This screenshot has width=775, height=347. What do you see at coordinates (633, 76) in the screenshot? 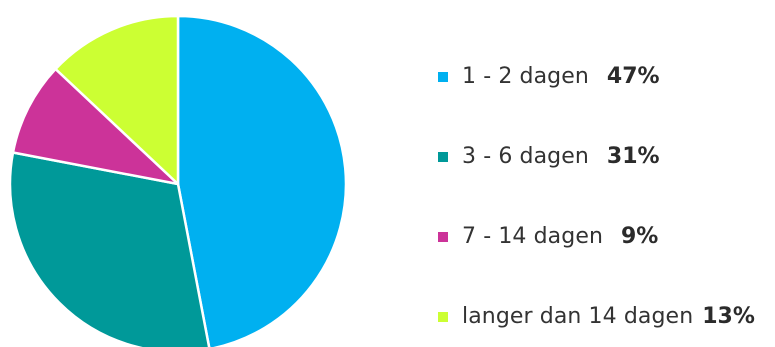
I see `legend-value: 47%` at bounding box center [633, 76].